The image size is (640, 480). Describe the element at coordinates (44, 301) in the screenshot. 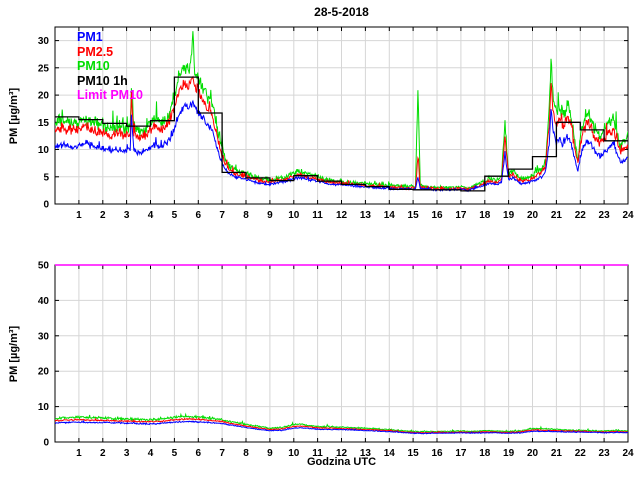

I see `y-tick-label: 40` at that location.